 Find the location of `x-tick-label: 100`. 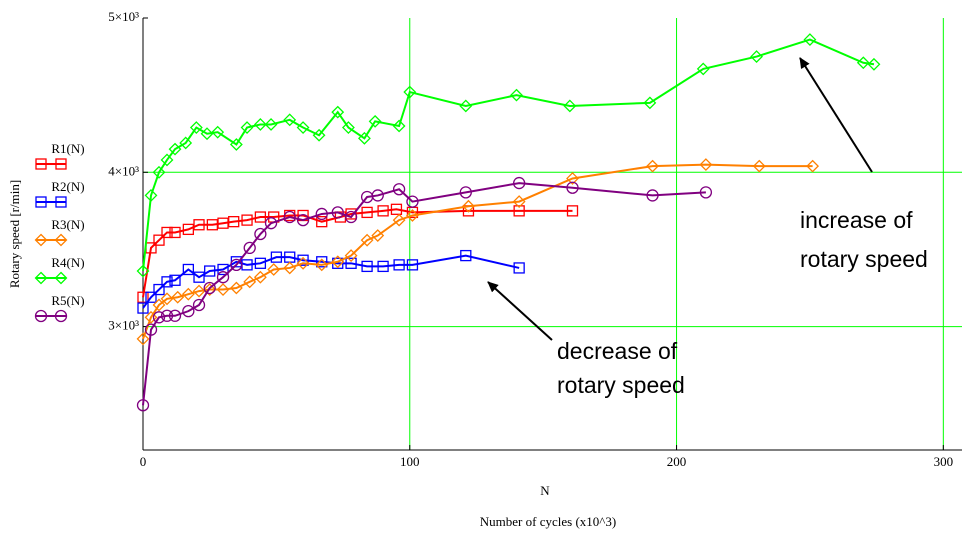

x-tick-label: 100 is located at coordinates (410, 461).